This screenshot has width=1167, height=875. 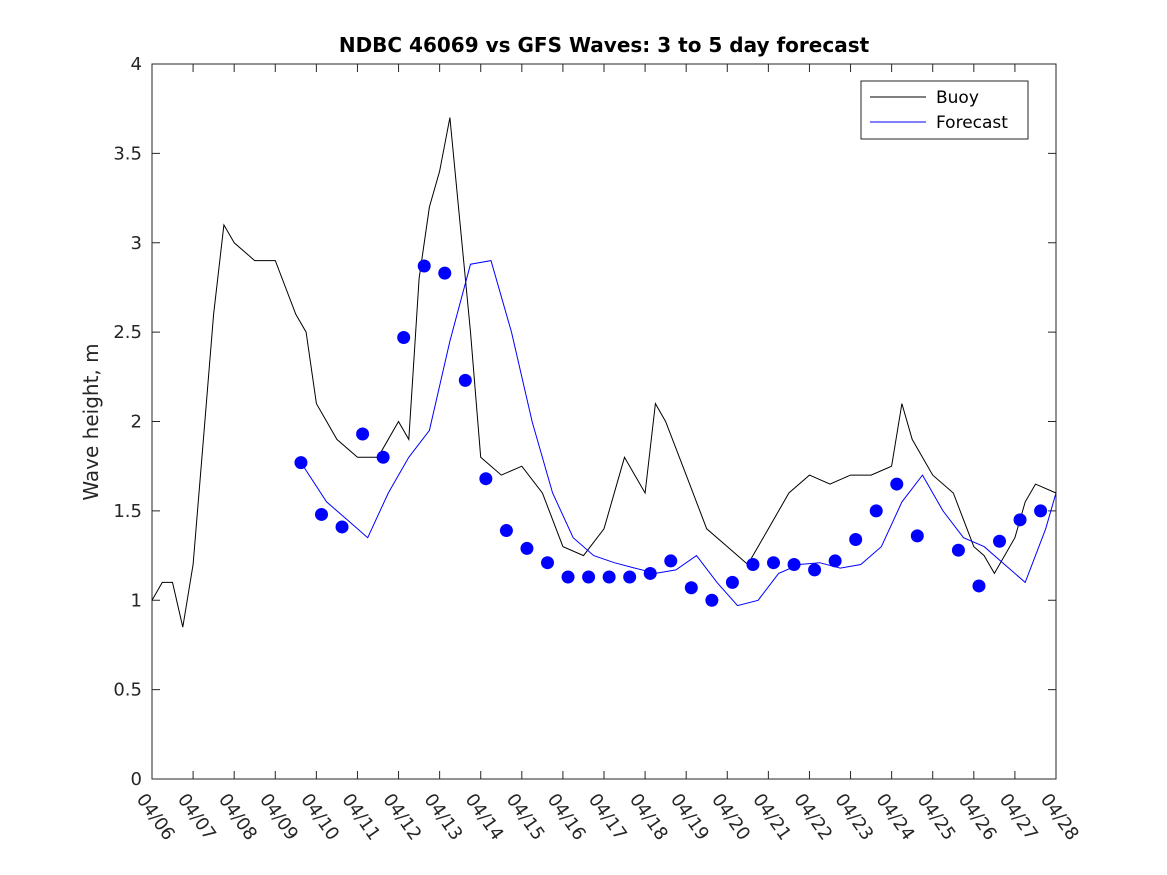 What do you see at coordinates (136, 243) in the screenshot?
I see `y-tick-label: 3` at bounding box center [136, 243].